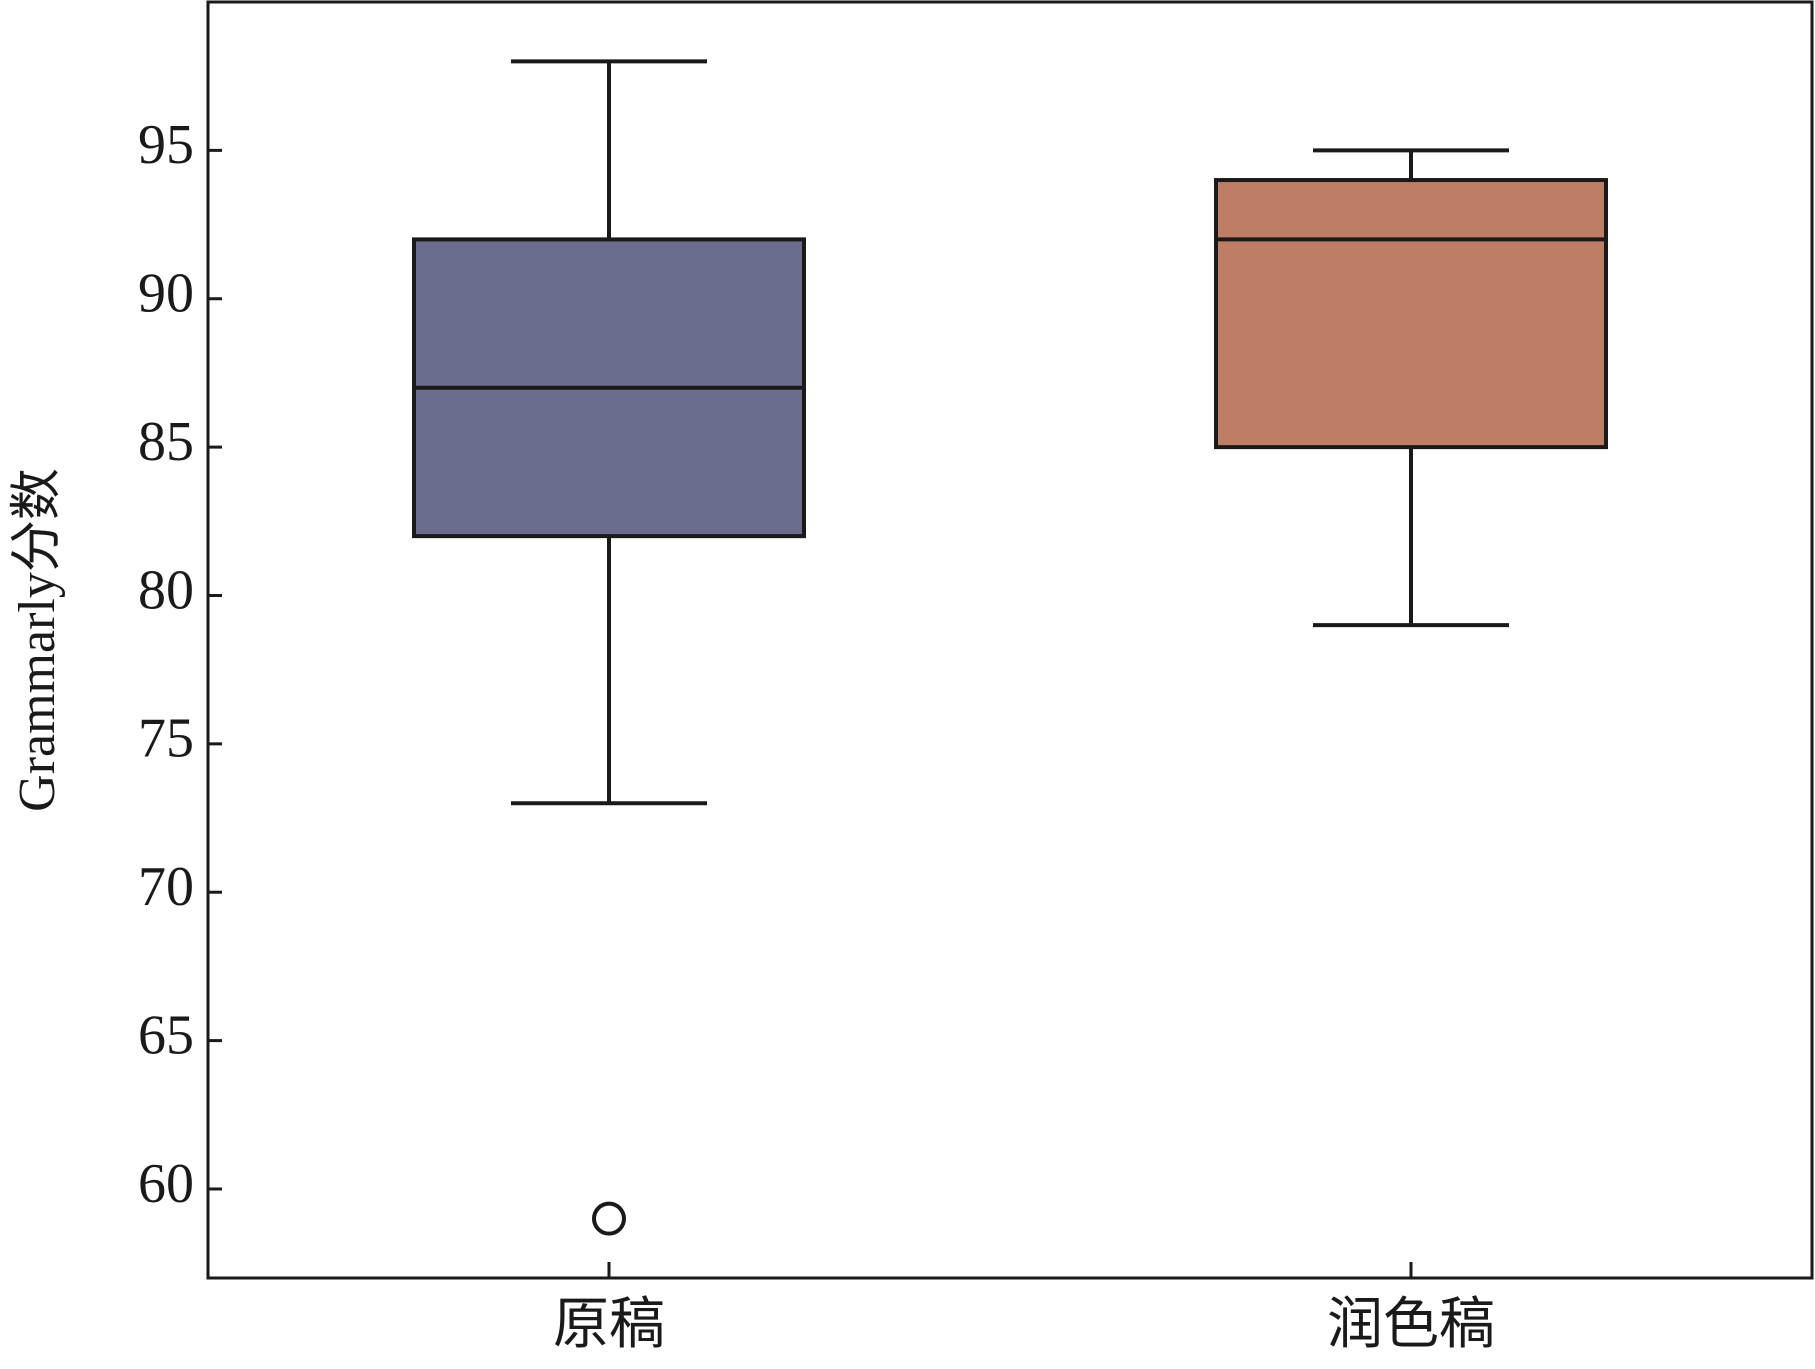 This screenshot has width=1815, height=1369. What do you see at coordinates (1411, 1325) in the screenshot?
I see `x-tick-label: 润色稿` at bounding box center [1411, 1325].